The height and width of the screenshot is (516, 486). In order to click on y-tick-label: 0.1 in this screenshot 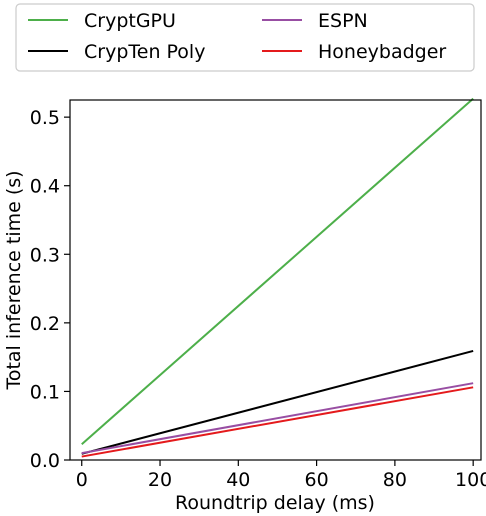, I will do `click(45, 392)`.